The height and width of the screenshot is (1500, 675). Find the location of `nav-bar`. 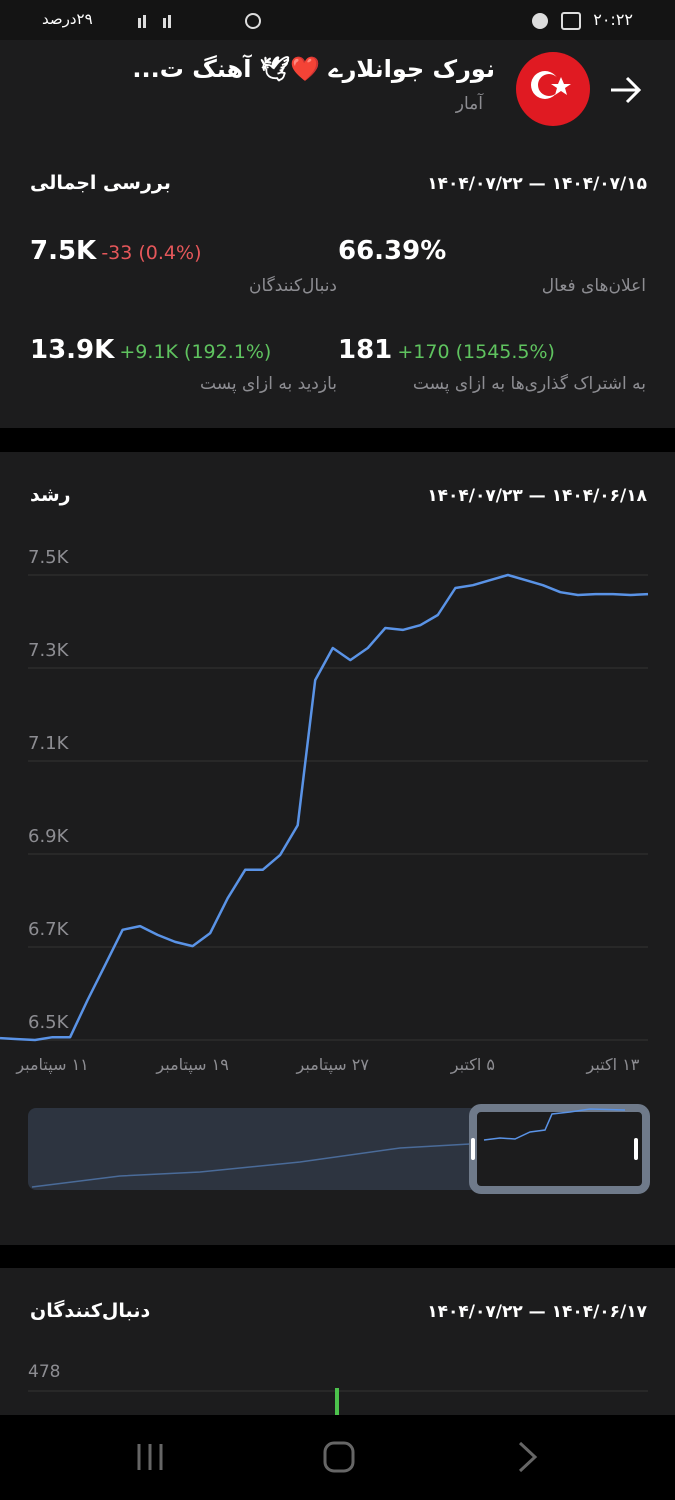

nav-bar is located at coordinates (337, 1457).